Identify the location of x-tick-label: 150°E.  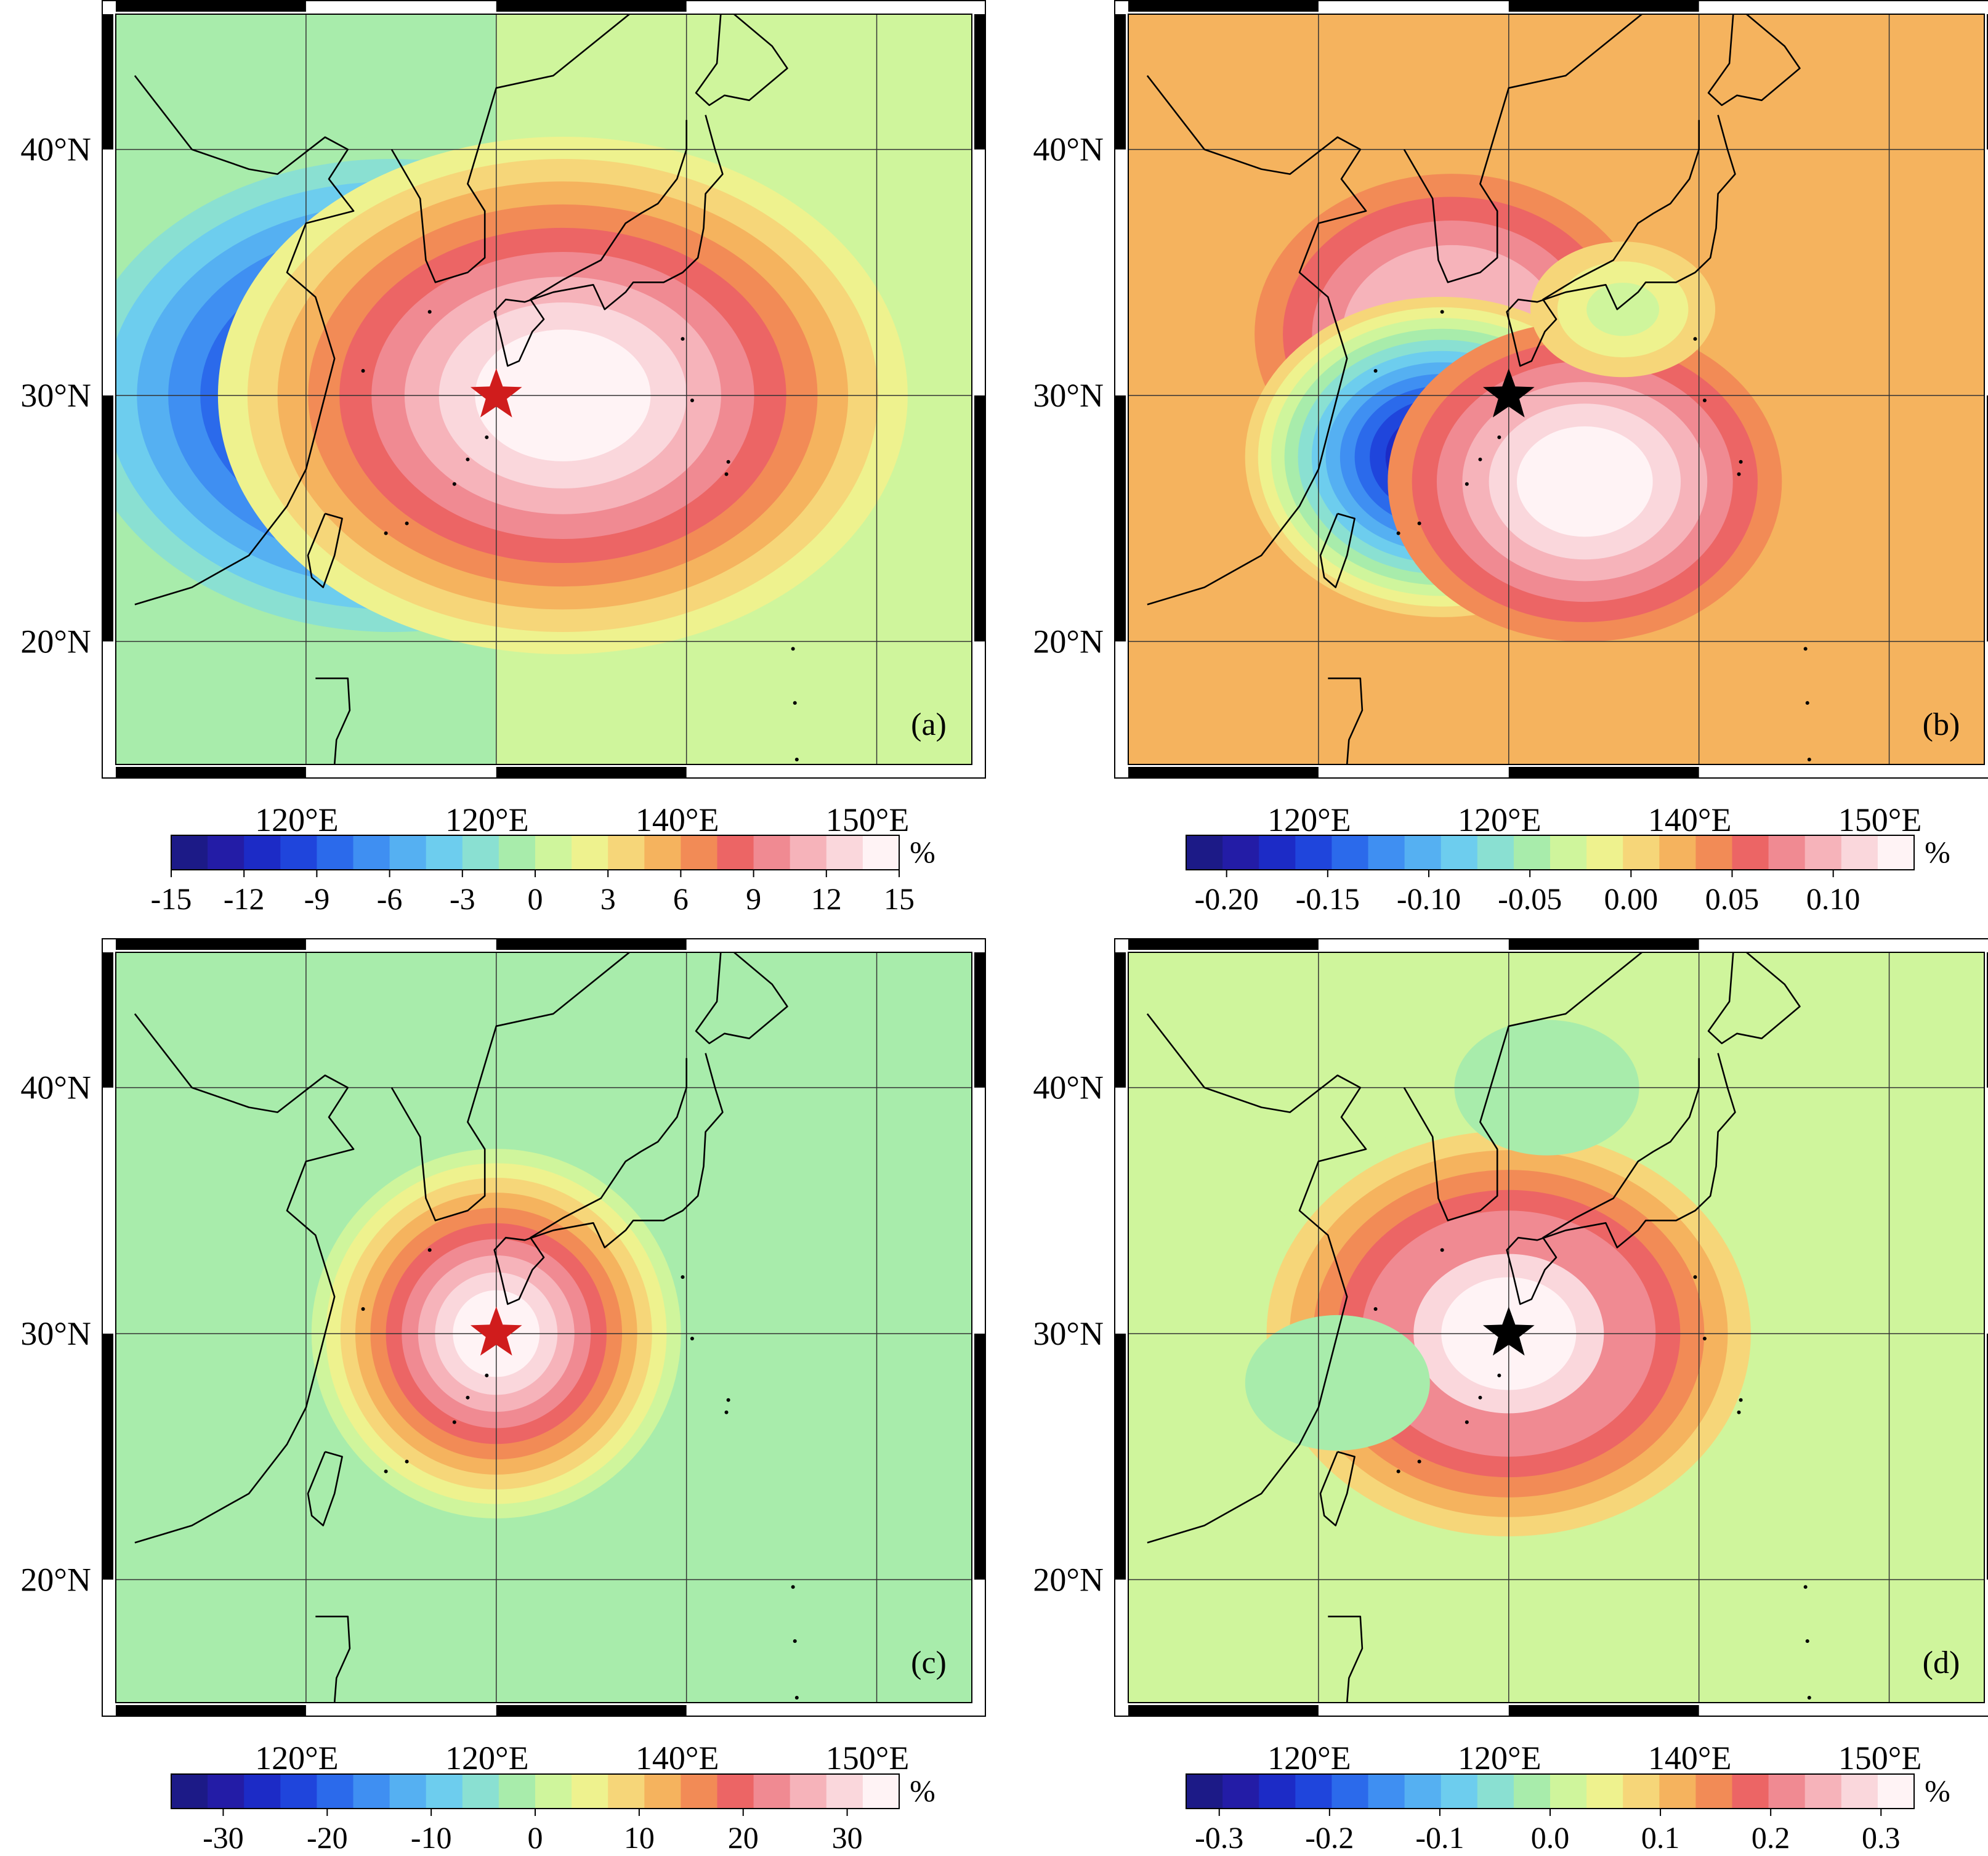
(868, 1758).